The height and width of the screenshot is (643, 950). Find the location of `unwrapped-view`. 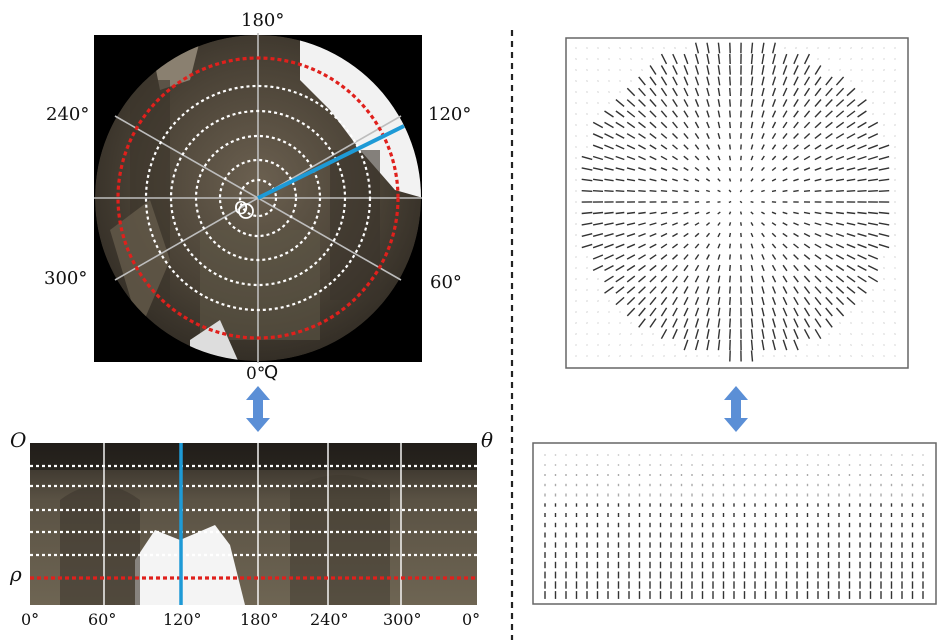

unwrapped-view is located at coordinates (253, 524).